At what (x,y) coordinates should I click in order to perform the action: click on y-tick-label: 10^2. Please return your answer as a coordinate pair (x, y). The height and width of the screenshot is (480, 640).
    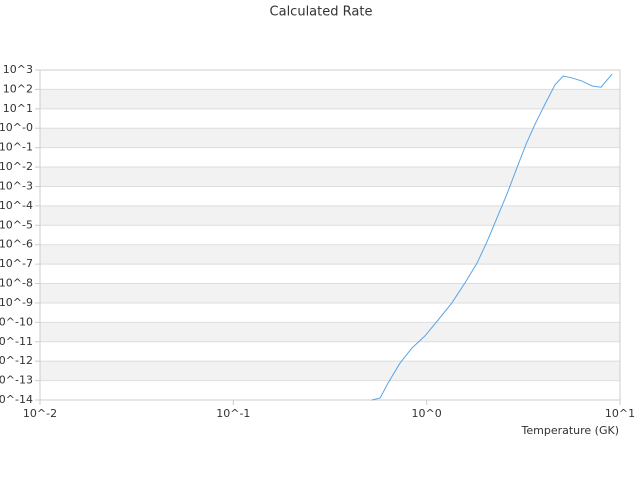
    Looking at the image, I should click on (18, 88).